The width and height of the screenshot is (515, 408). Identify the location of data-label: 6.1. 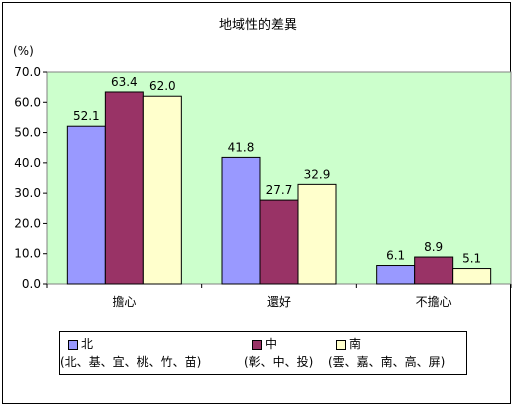
(395, 256).